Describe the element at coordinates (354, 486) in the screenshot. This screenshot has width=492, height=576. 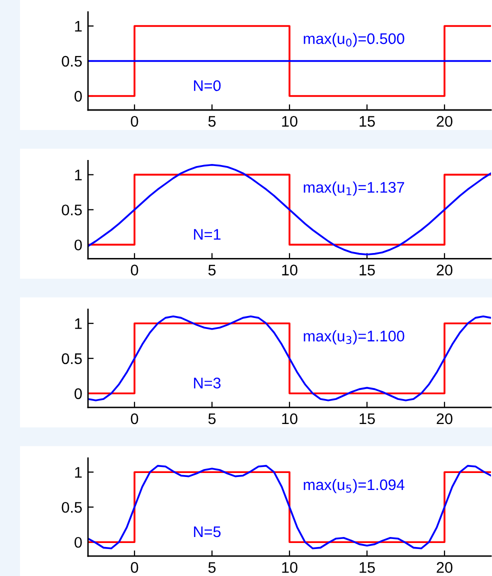
I see `annotation: max(u$_{5}$)=1.094` at that location.